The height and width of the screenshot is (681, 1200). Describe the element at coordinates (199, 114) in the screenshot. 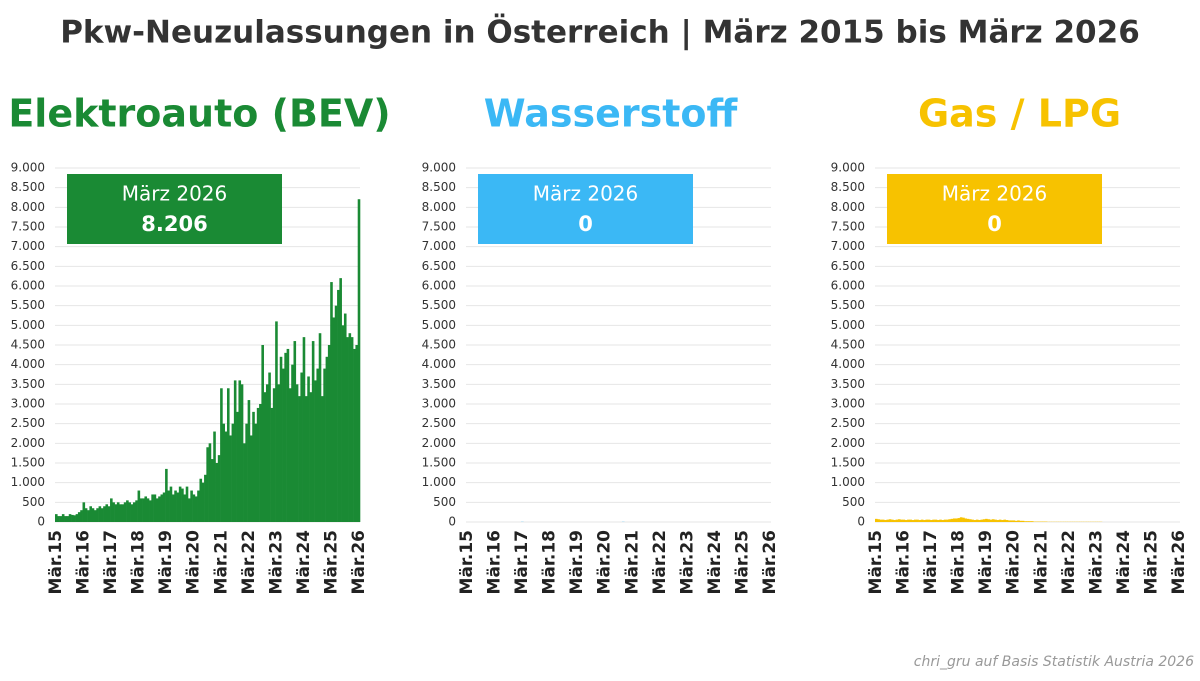

I see `panel-title: Elektroauto (BEV)` at that location.